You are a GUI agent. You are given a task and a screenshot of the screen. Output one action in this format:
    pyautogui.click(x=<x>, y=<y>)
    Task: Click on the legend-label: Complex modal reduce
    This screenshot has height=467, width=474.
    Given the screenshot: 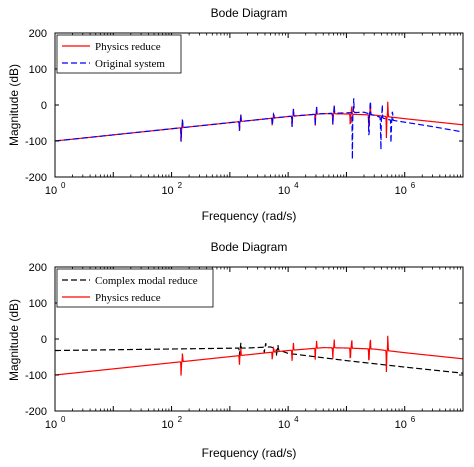 What is the action you would take?
    pyautogui.click(x=146, y=281)
    